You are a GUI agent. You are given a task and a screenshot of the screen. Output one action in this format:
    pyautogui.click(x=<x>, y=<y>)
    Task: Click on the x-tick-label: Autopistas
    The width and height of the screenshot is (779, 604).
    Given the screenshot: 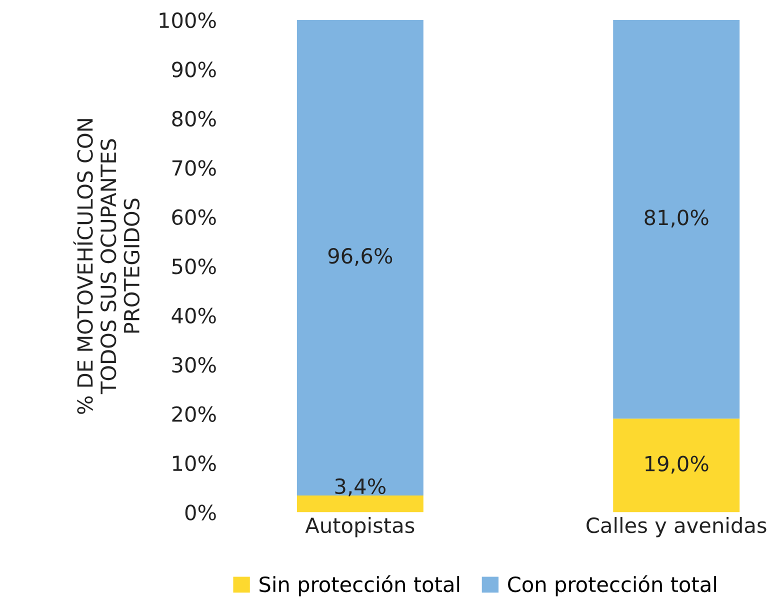 What is the action you would take?
    pyautogui.click(x=359, y=527)
    